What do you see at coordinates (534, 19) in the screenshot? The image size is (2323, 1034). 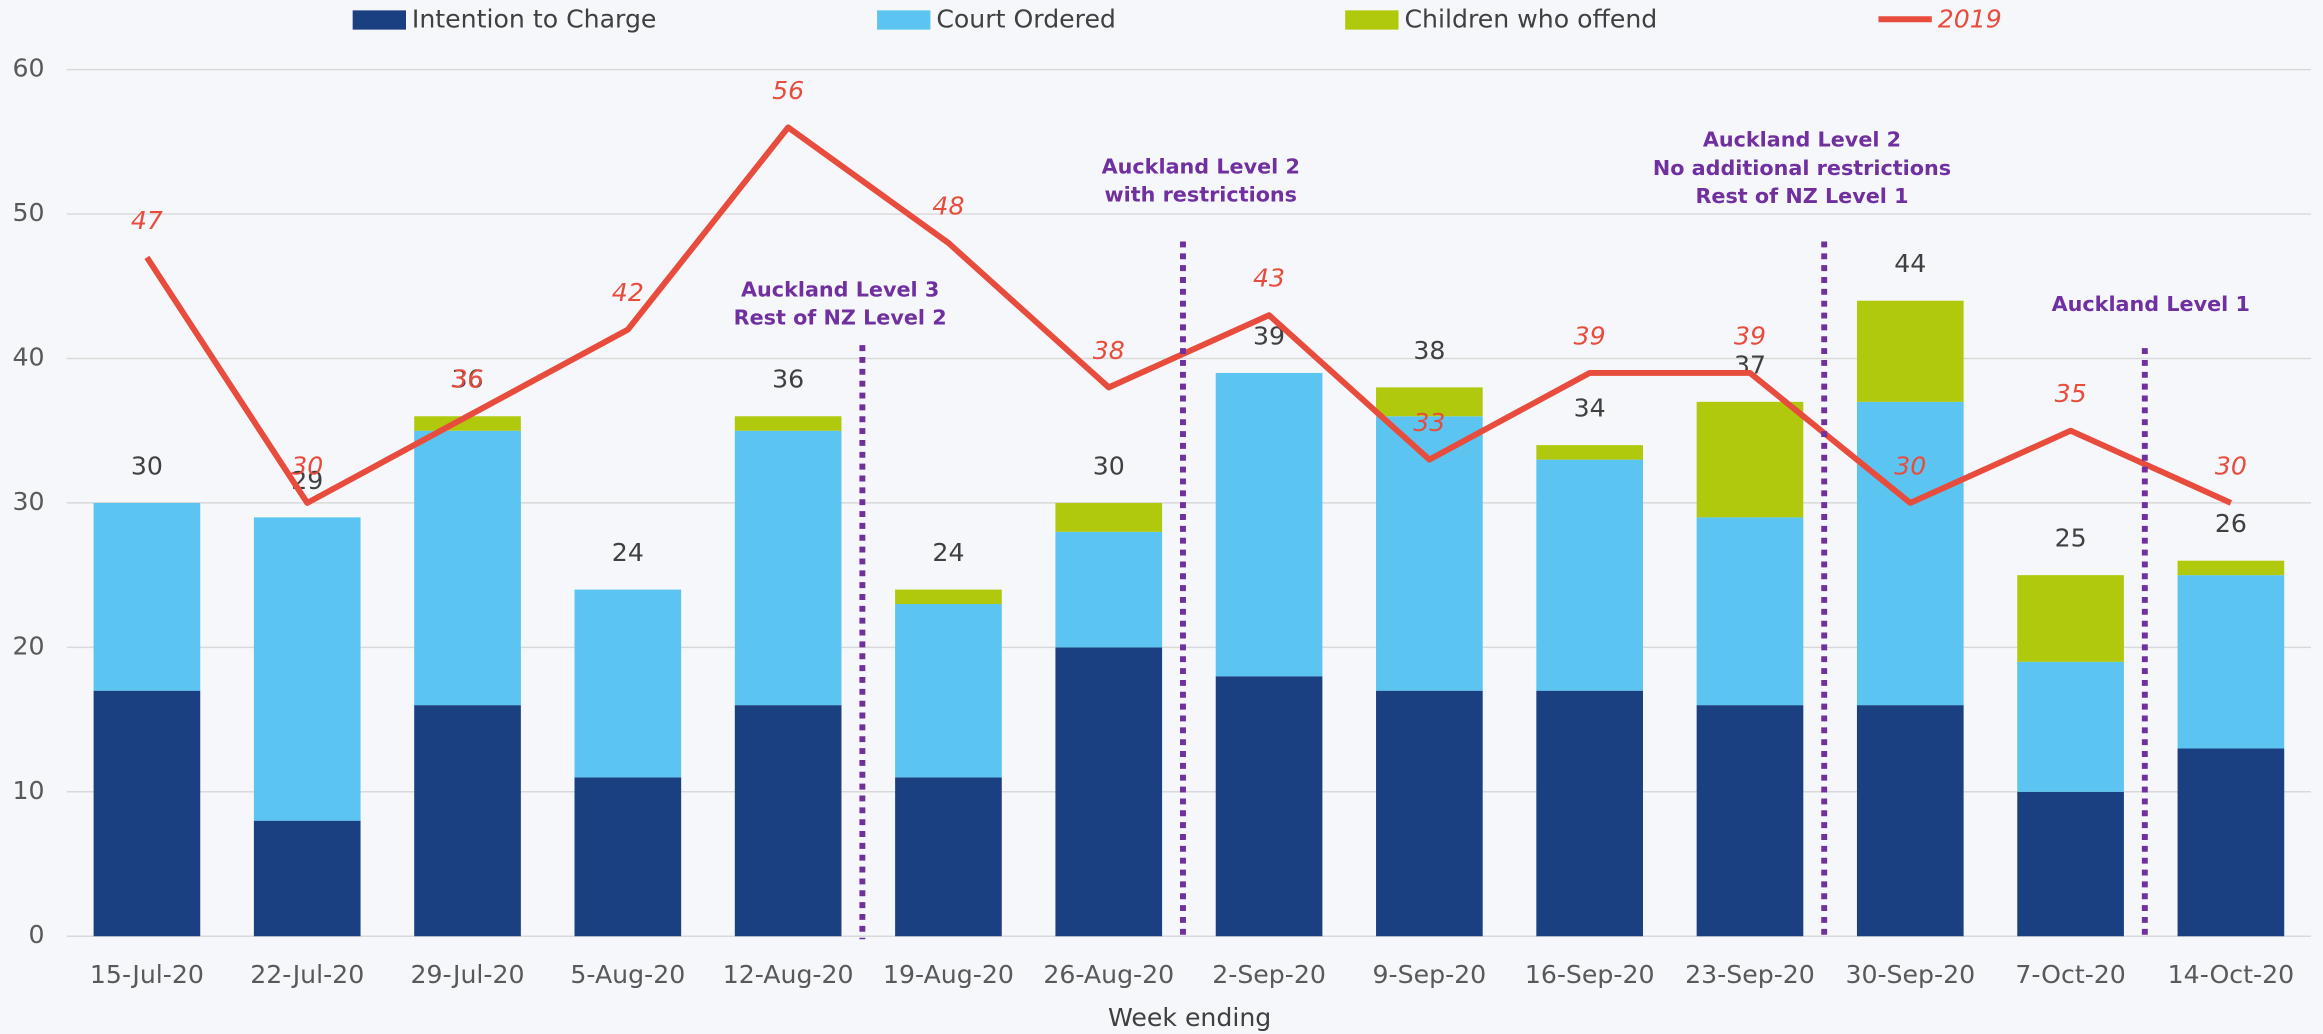 I see `legend-label: Intention to Charge` at bounding box center [534, 19].